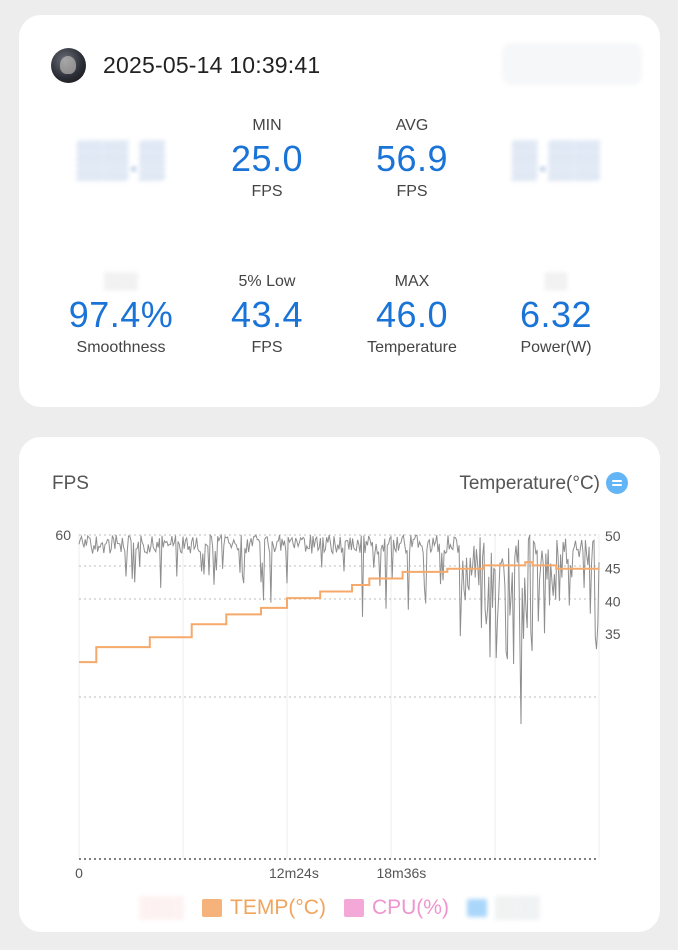 The image size is (678, 950). I want to click on stat-value: ▒▒.▒, so click(121, 158).